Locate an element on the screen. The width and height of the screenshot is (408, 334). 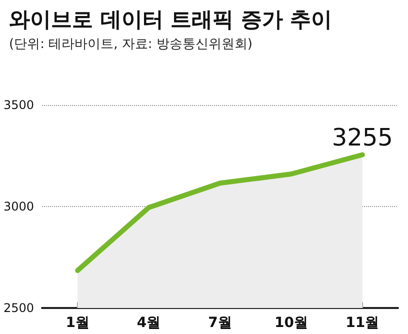
data-label: 3255 is located at coordinates (362, 138).